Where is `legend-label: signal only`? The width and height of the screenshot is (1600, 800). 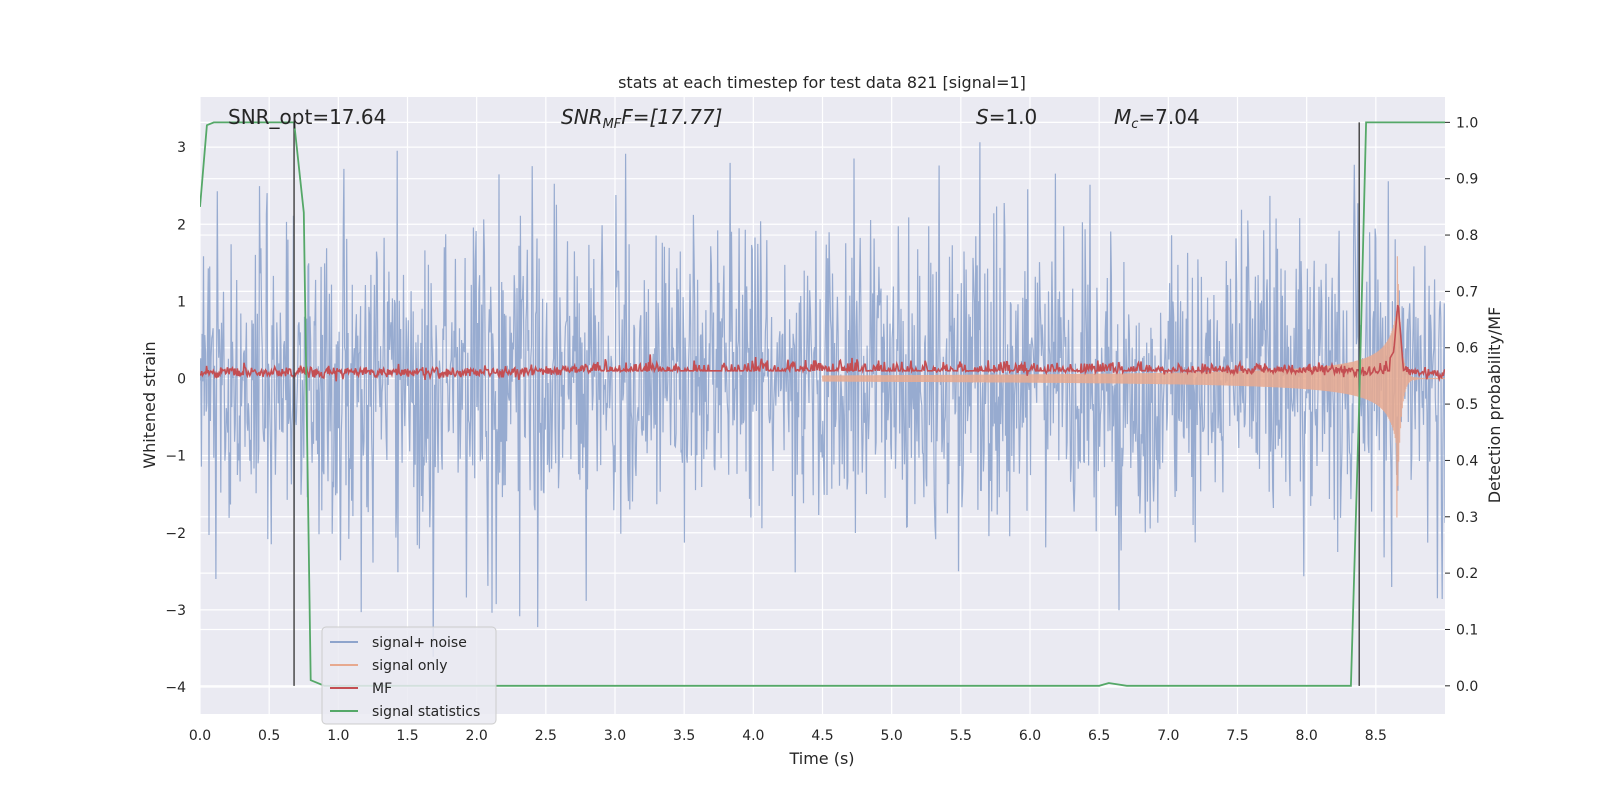 legend-label: signal only is located at coordinates (409, 666).